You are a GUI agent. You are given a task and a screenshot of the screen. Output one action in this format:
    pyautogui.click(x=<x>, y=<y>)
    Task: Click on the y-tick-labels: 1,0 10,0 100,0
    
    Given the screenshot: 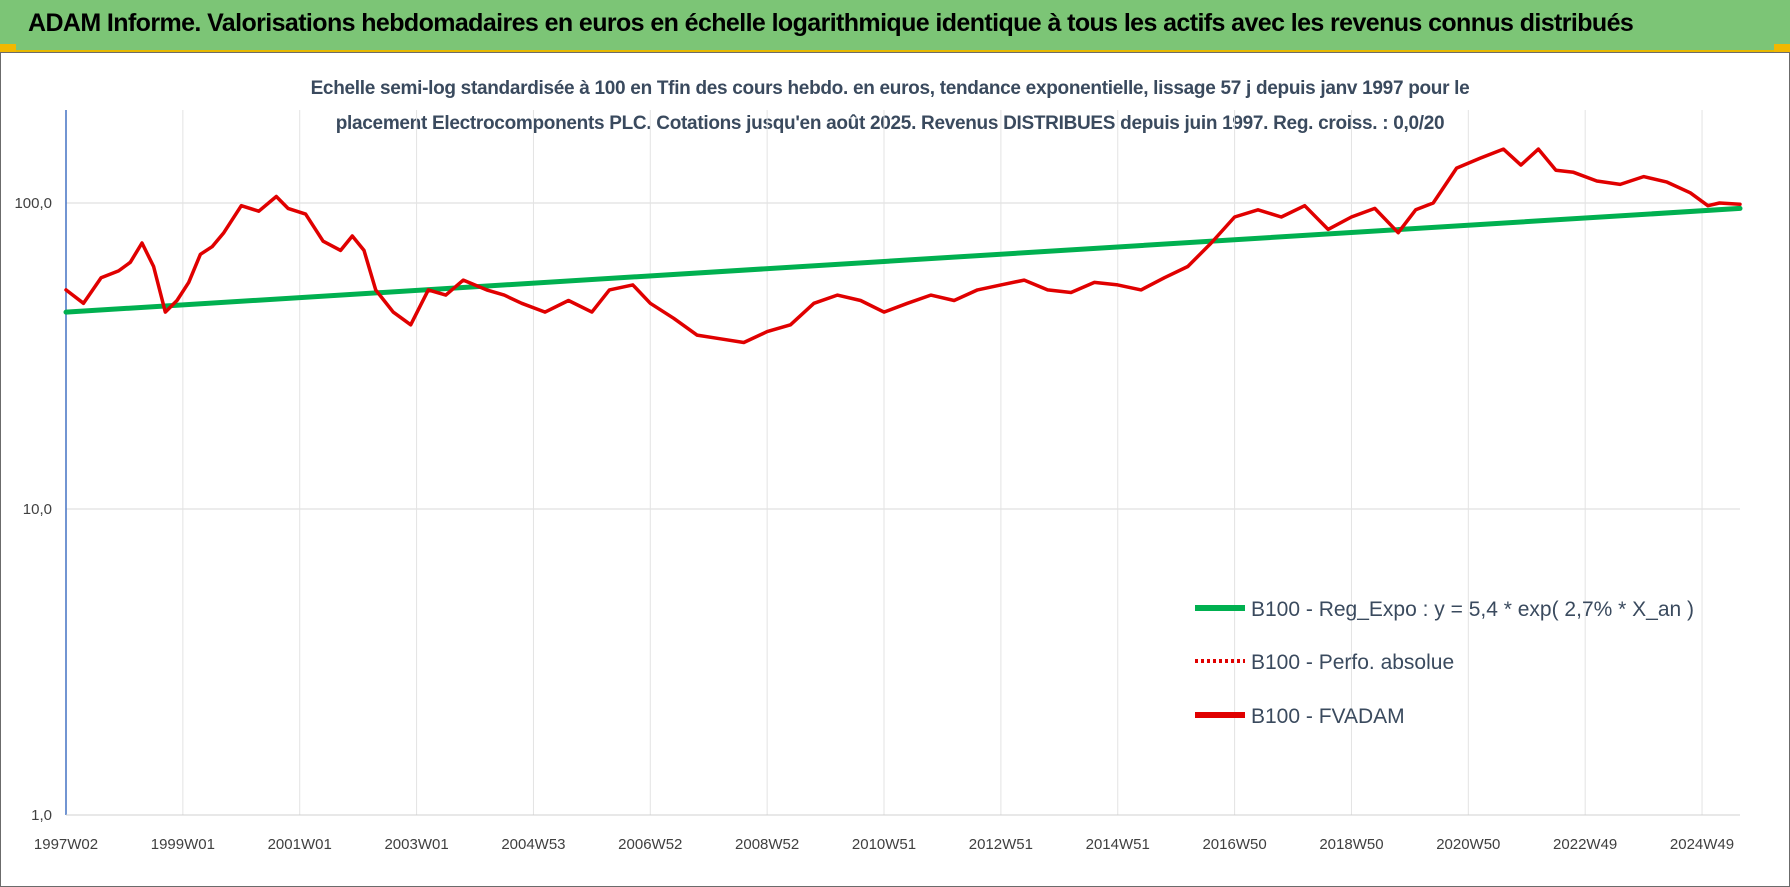 What is the action you would take?
    pyautogui.click(x=33, y=509)
    